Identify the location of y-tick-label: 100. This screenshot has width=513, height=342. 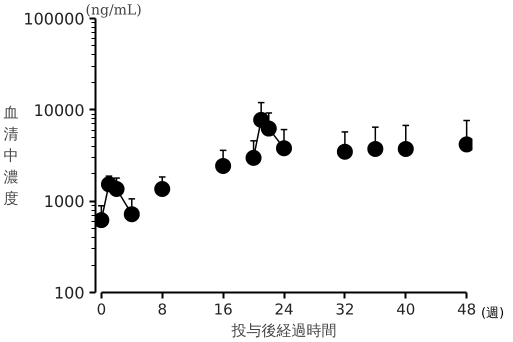
(69, 293).